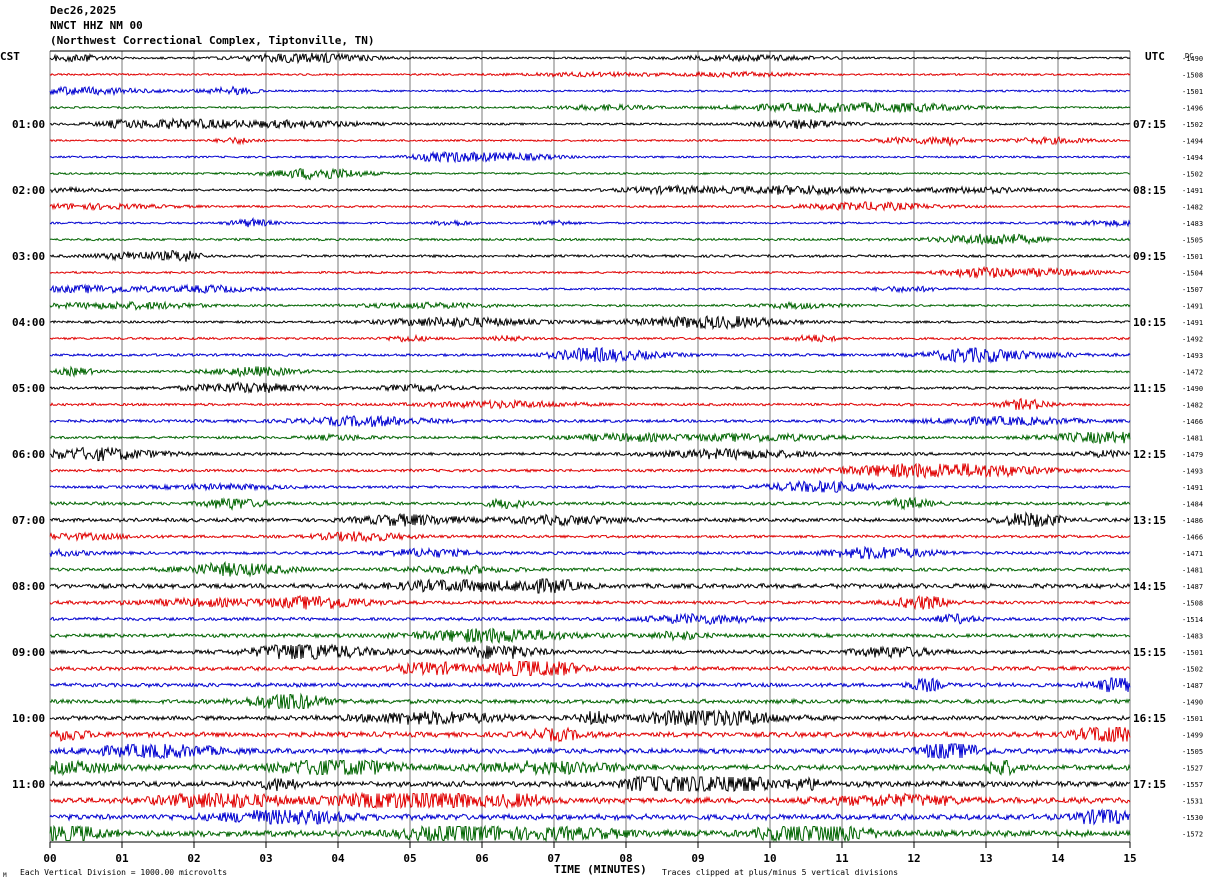 Image resolution: width=1210 pixels, height=886 pixels. Describe the element at coordinates (1192, 769) in the screenshot. I see `dc-offset-label: -1527` at that location.